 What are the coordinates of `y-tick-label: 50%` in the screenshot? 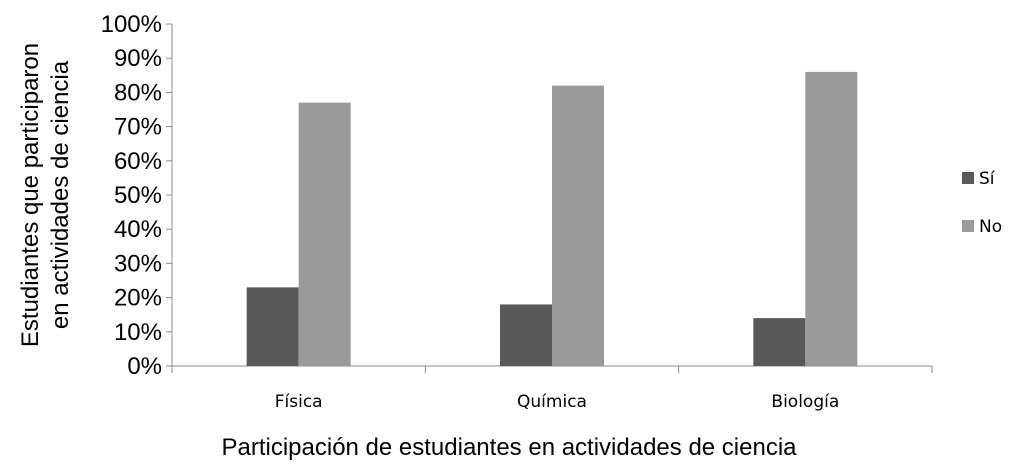 It's located at (138, 195).